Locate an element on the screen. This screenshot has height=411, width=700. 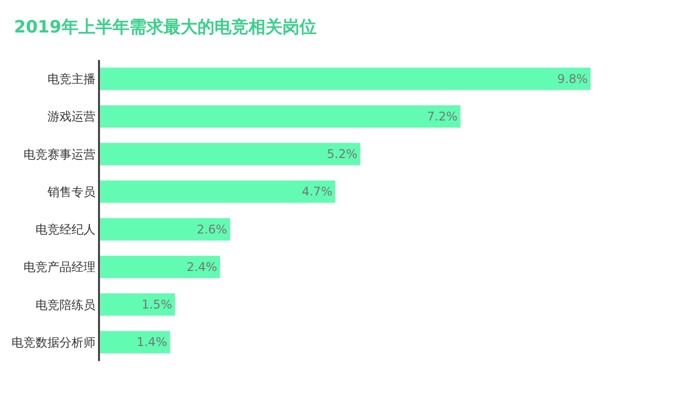
y-tick-label: 电竞赛事运营 is located at coordinates (60, 154).